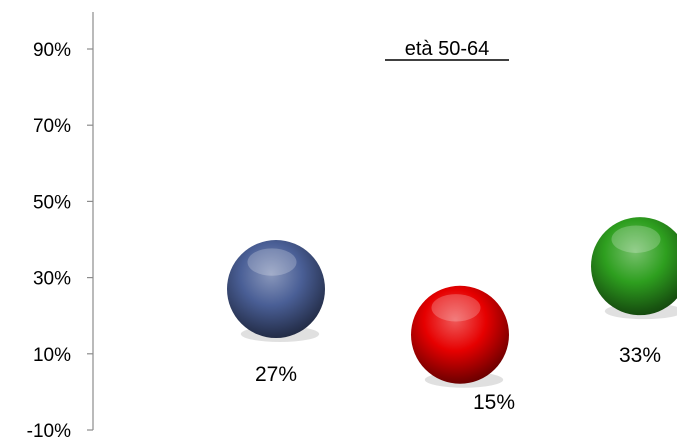 The image size is (677, 438). Describe the element at coordinates (276, 374) in the screenshot. I see `data-label: 27%` at that location.